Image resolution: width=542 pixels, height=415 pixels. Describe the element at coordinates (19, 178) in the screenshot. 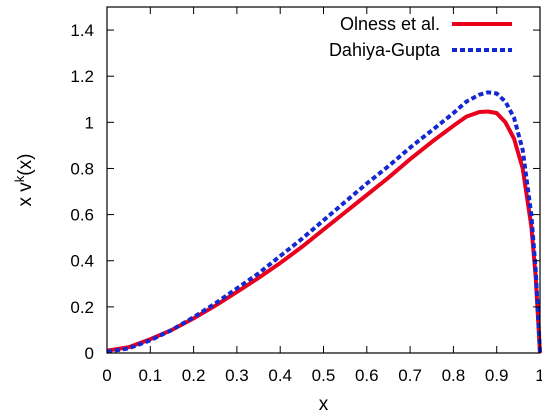

I see `y-axis-title-superscript: k` at that location.